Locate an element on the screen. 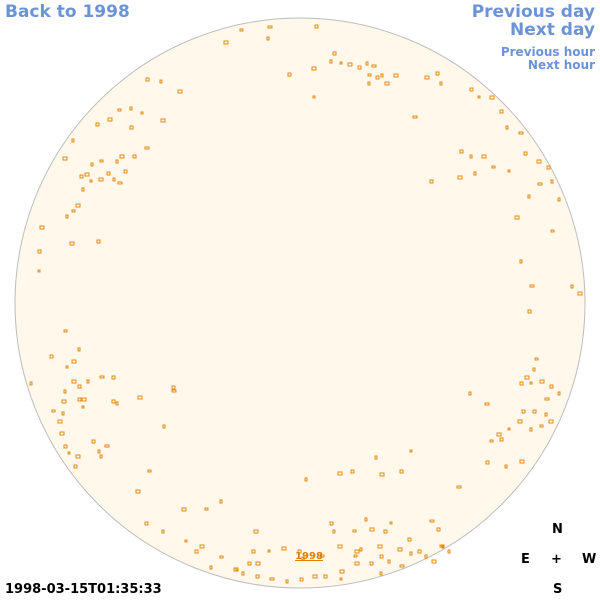  previous-hour-link: Previous hour is located at coordinates (547, 52).